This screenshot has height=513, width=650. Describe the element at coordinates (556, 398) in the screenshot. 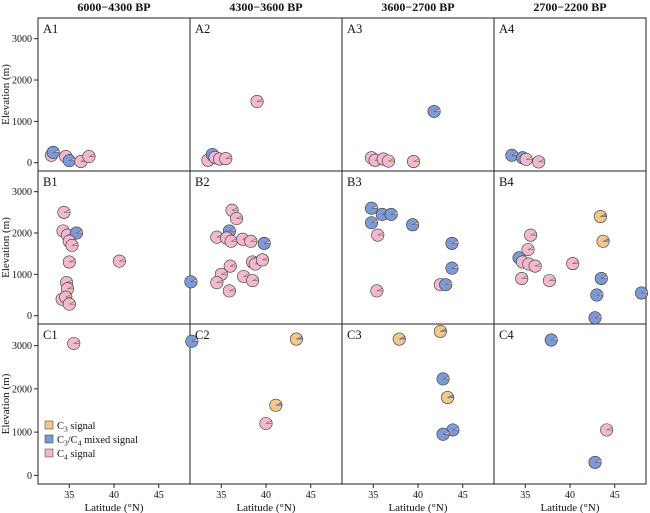

I see `panel-c4: C4` at that location.